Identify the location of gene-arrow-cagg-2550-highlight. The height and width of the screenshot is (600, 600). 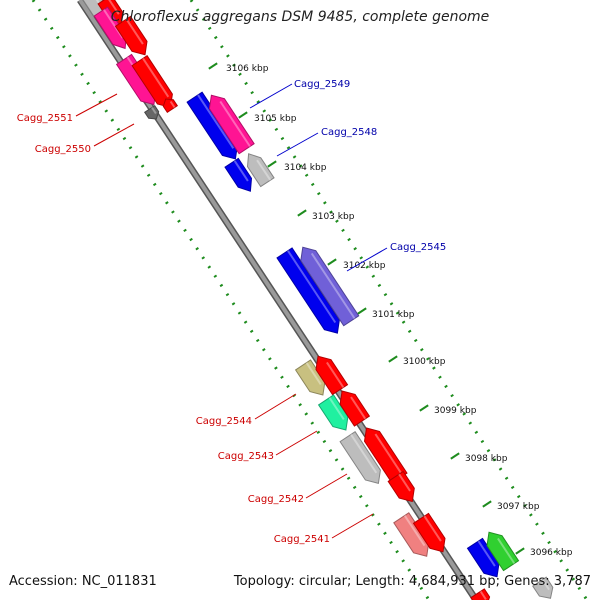
(154, 110).